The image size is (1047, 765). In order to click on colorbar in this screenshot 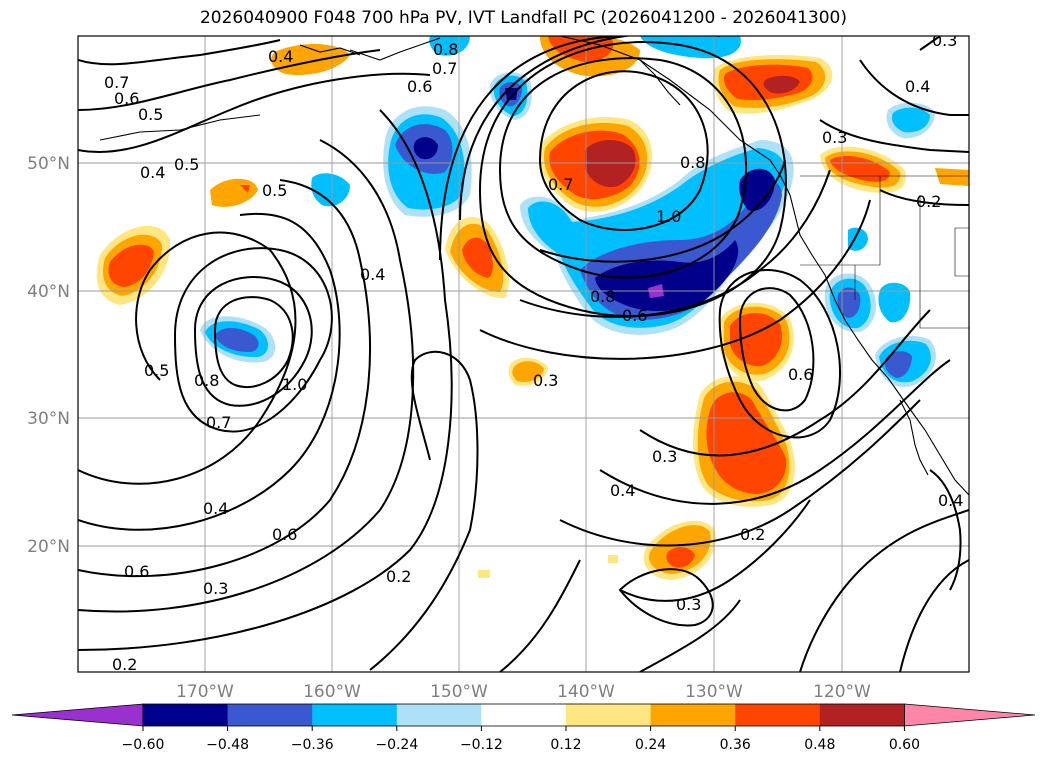, I will do `click(523, 715)`.